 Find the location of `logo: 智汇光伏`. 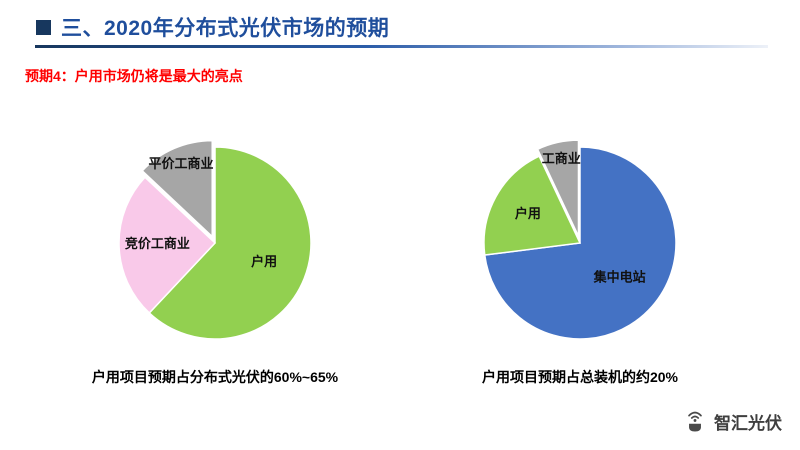

logo: 智汇光伏 is located at coordinates (732, 421).